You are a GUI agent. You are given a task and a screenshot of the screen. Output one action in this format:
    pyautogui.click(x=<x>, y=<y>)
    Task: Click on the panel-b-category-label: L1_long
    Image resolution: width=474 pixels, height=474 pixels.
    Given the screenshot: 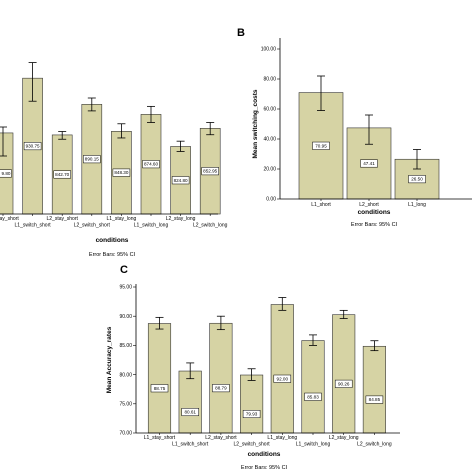 What is the action you would take?
    pyautogui.click(x=417, y=205)
    